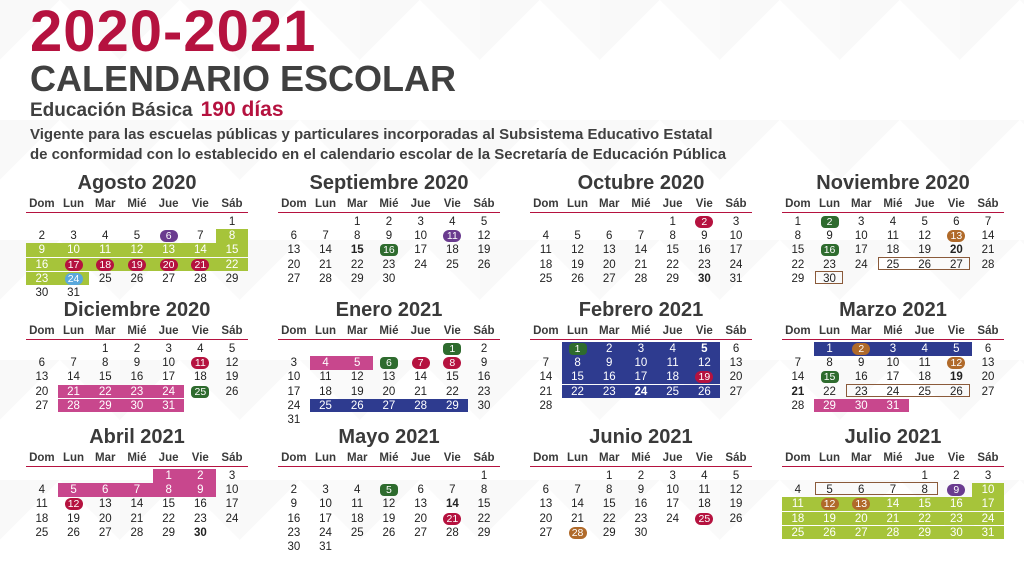 This screenshot has width=1024, height=565. Describe the element at coordinates (232, 391) in the screenshot. I see `day-cell: 26` at that location.